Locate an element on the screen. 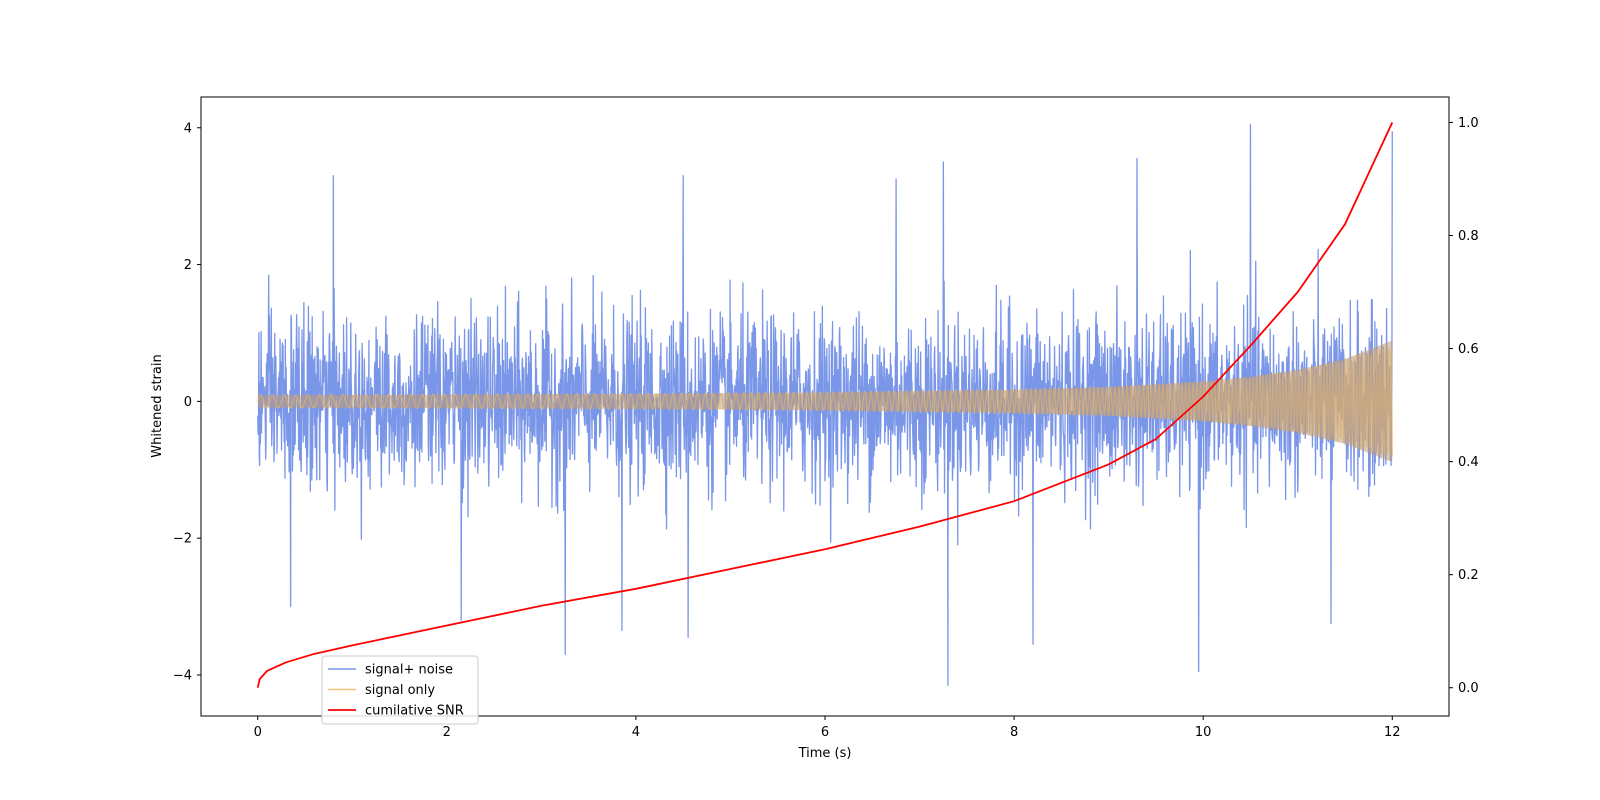 Image resolution: width=1600 pixels, height=800 pixels. y-tick-label: −2 is located at coordinates (182, 539).